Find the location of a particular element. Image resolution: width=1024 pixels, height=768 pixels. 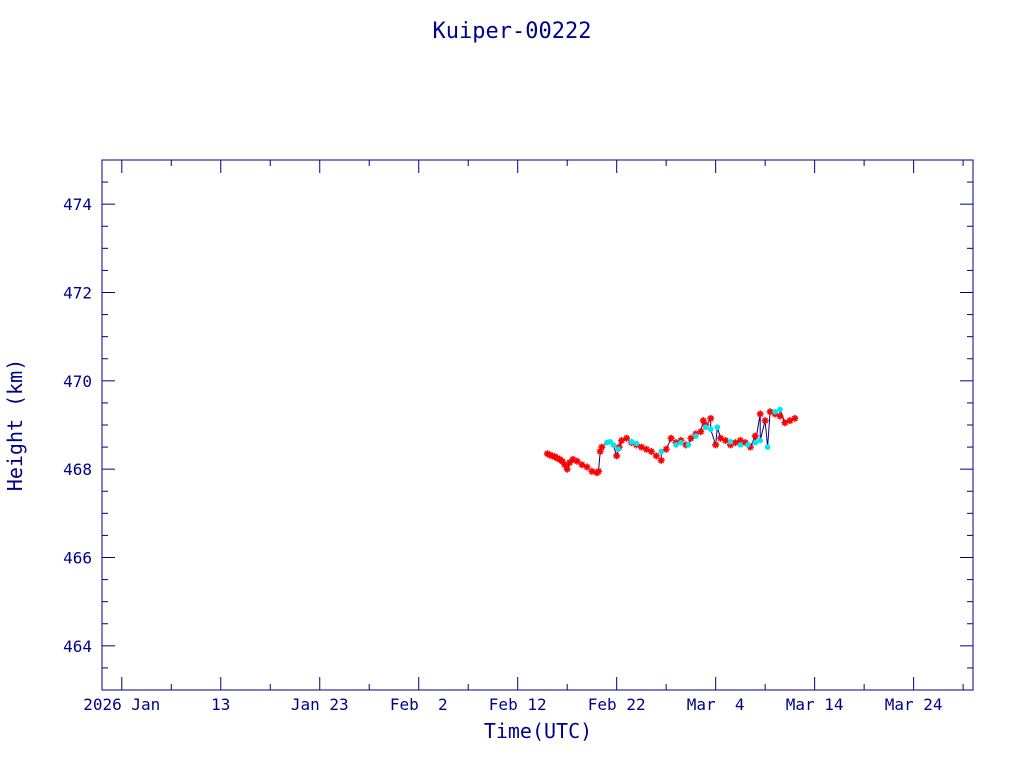

x-tick-label: Mar 24 is located at coordinates (914, 704).